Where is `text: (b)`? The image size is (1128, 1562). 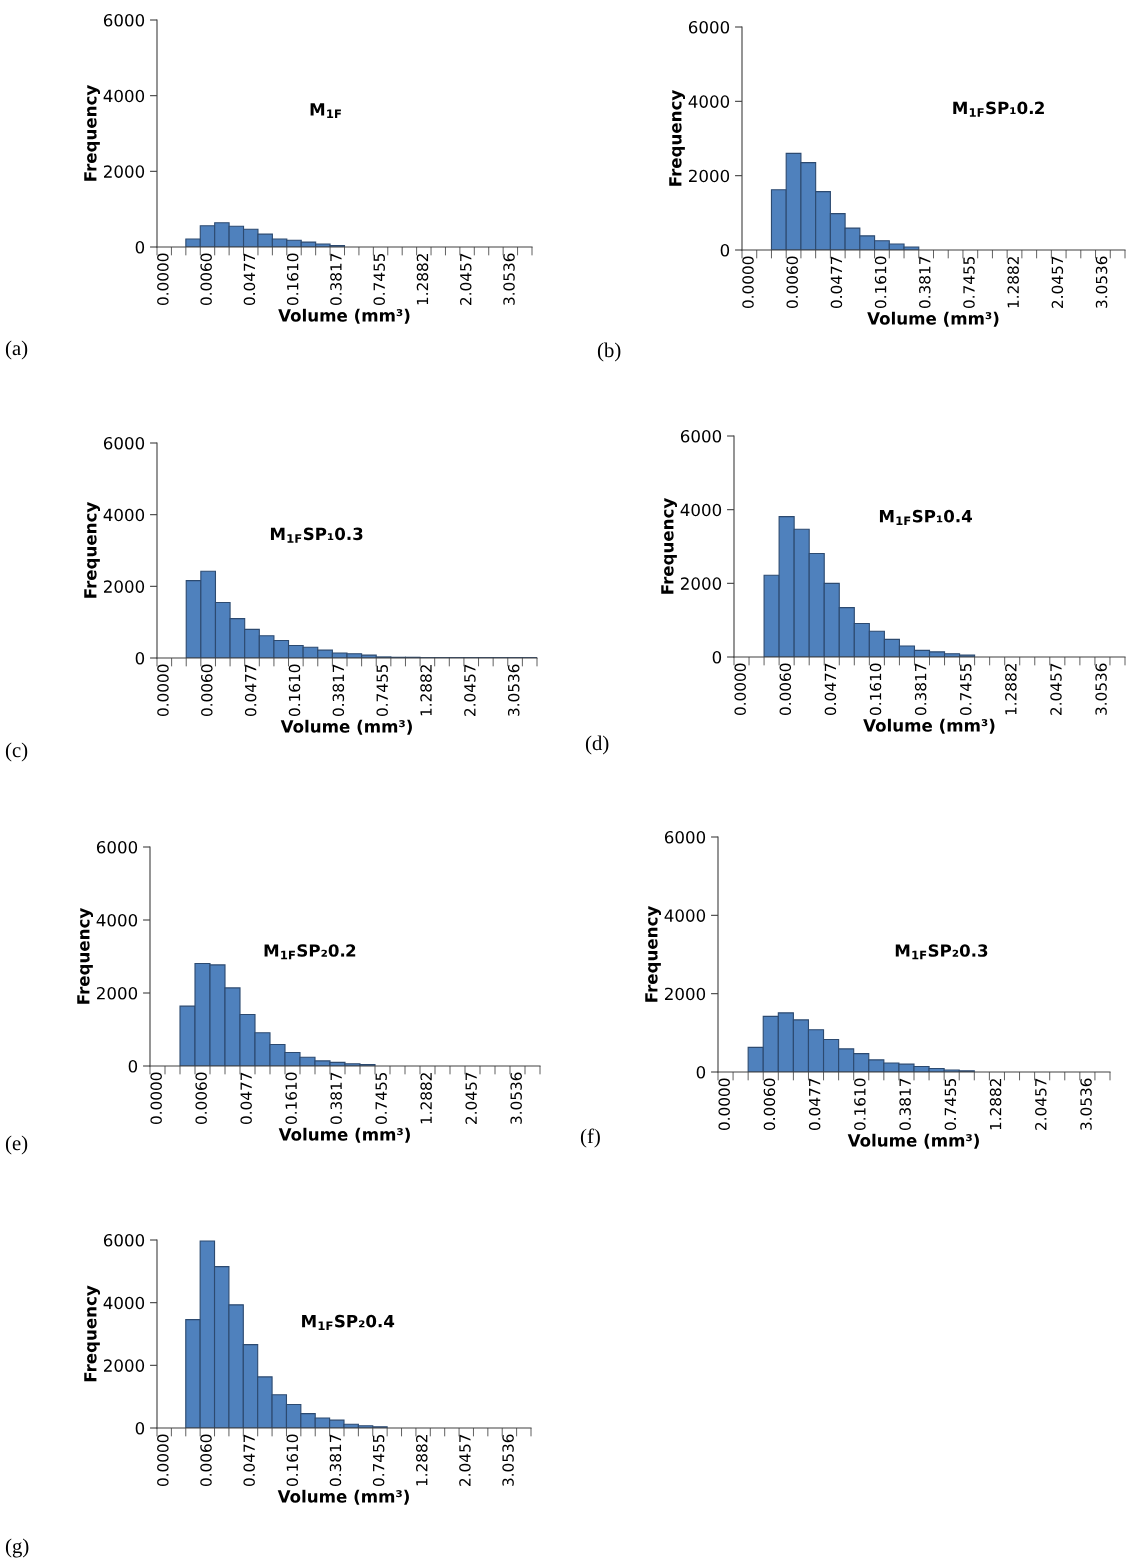 text: (b) is located at coordinates (609, 352).